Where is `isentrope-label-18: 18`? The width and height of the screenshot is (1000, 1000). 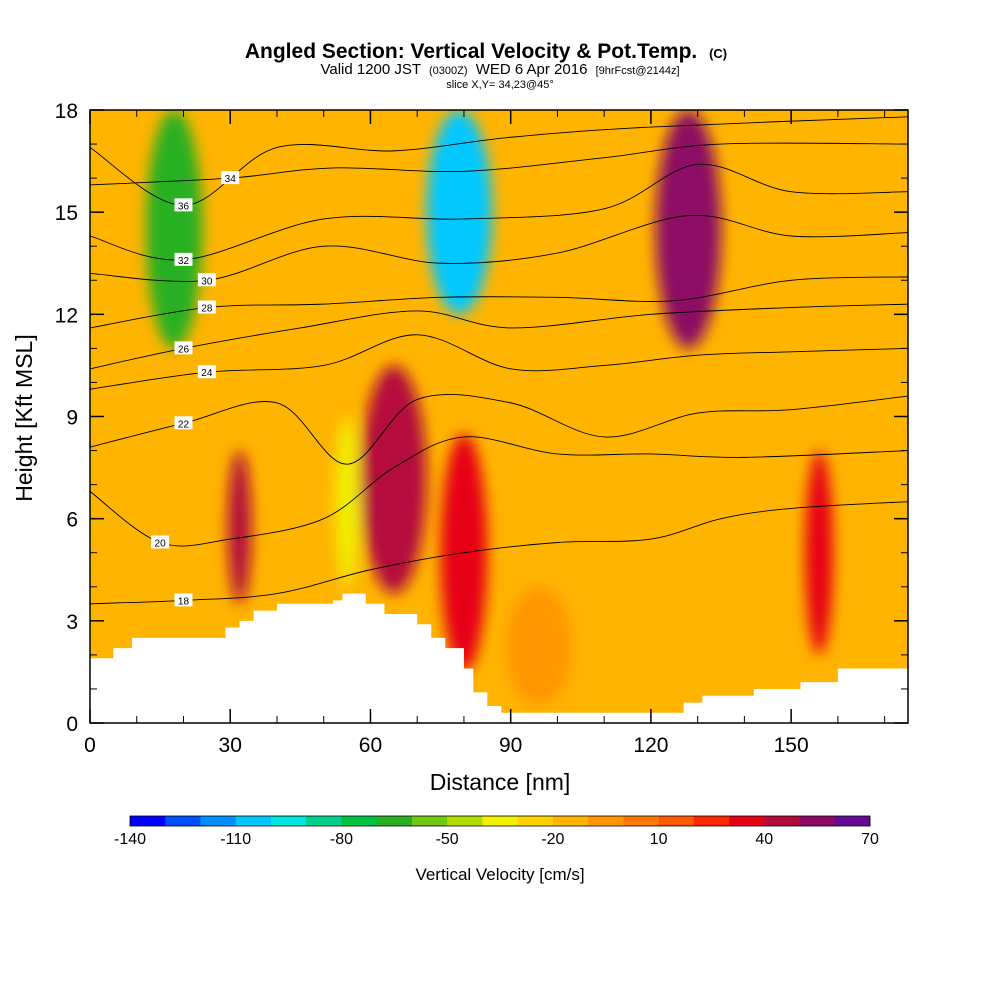 isentrope-label-18: 18 is located at coordinates (183, 600).